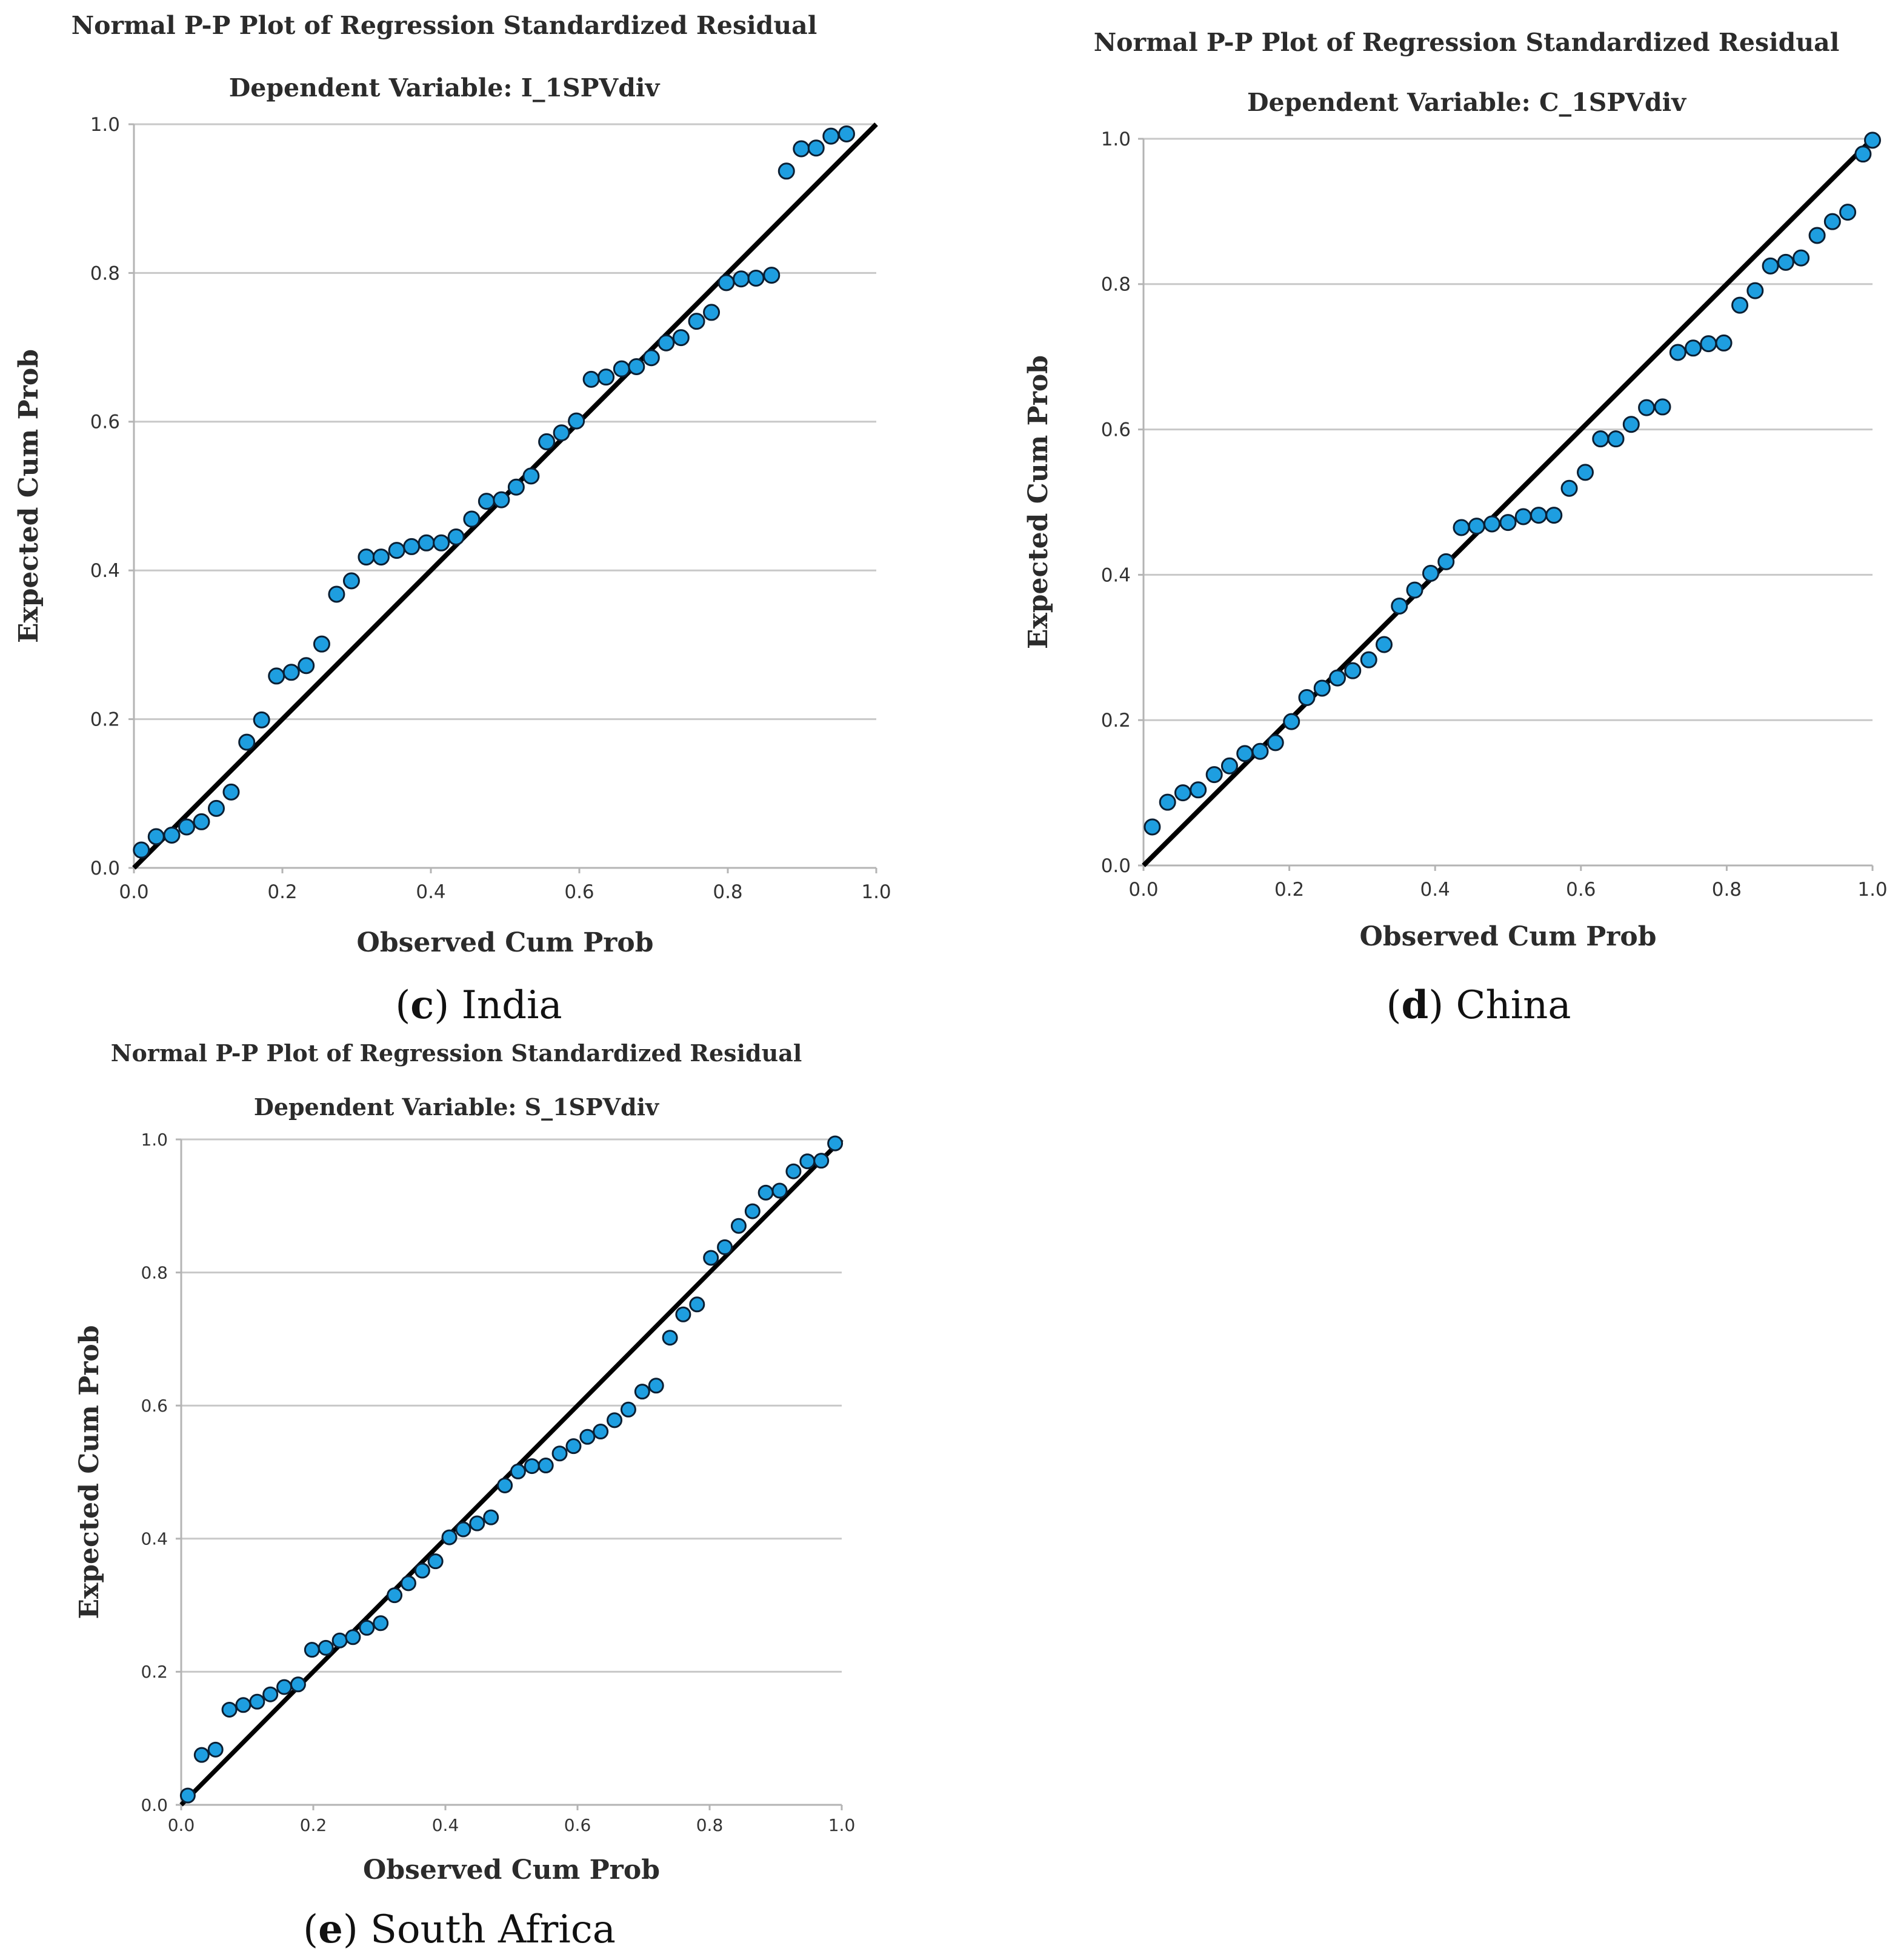  Describe the element at coordinates (331, 1929) in the screenshot. I see `caption-letter: e` at that location.